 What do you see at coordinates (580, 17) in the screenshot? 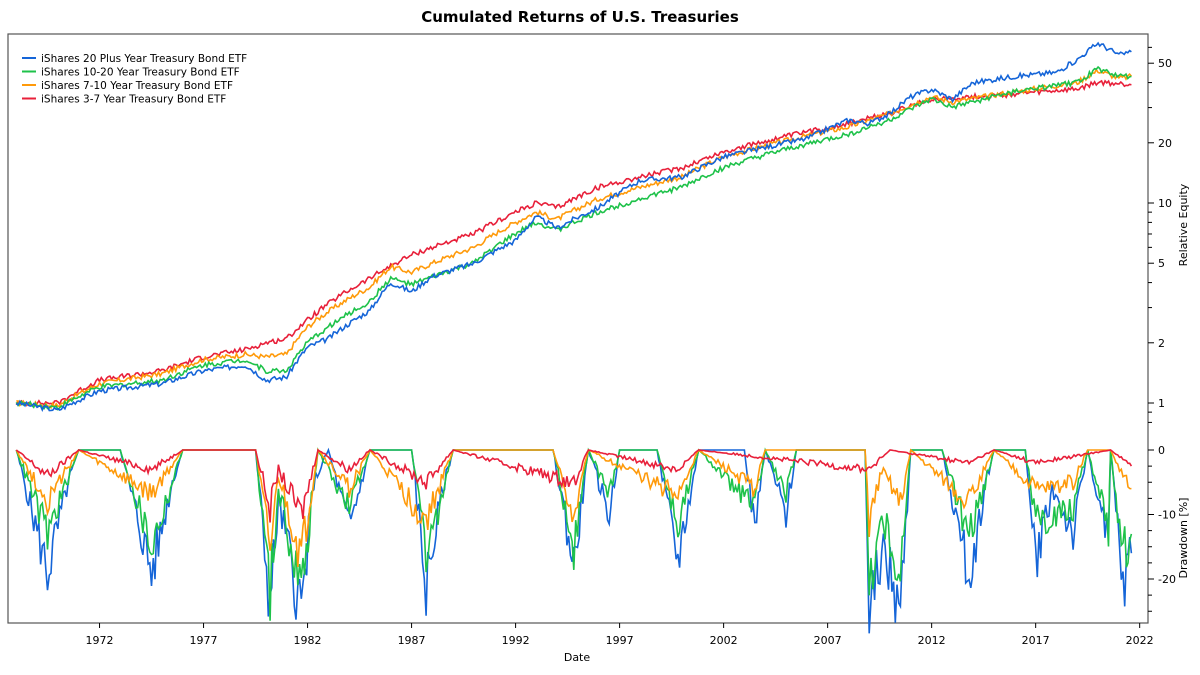
I see `chart-title: Cumulated Returns of U.S. Treasuries` at bounding box center [580, 17].